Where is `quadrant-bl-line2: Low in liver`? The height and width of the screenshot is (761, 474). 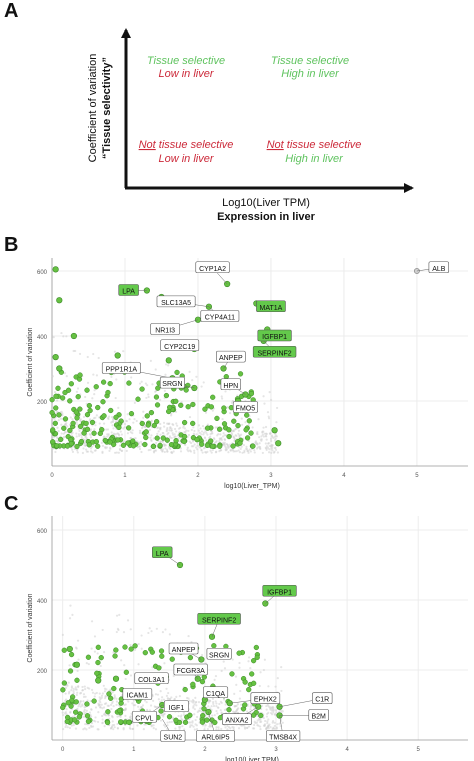
quadrant-bl-line2: Low in liver is located at coordinates (186, 159).